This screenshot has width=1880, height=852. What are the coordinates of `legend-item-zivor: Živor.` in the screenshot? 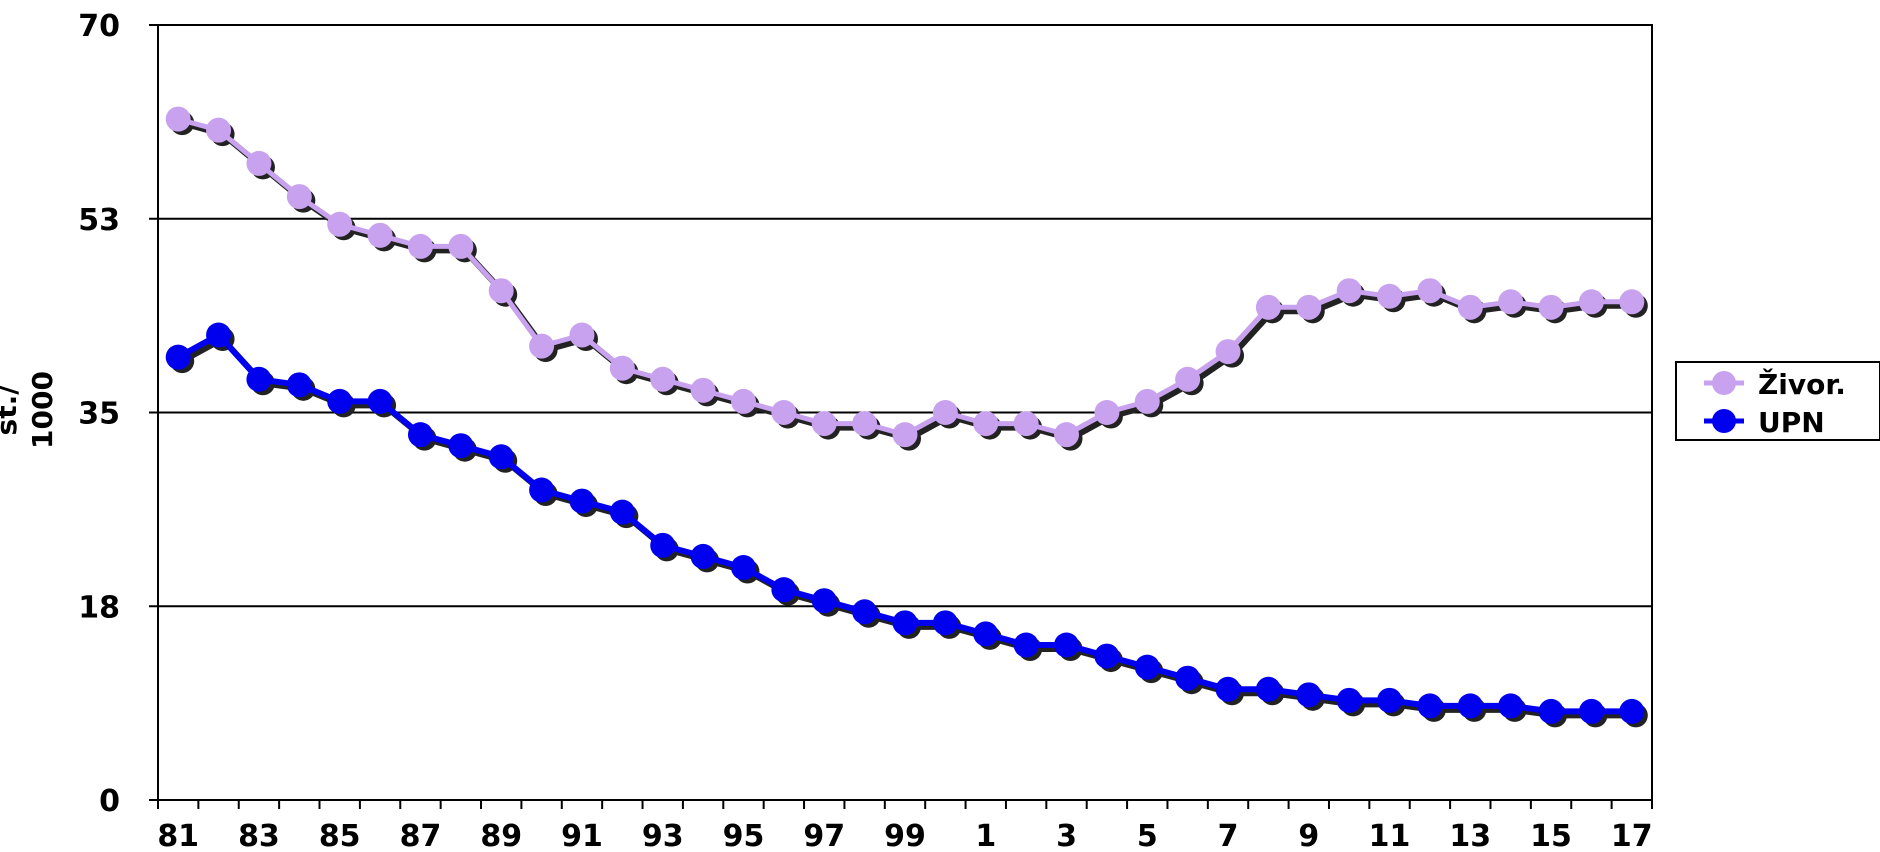 It's located at (1775, 384).